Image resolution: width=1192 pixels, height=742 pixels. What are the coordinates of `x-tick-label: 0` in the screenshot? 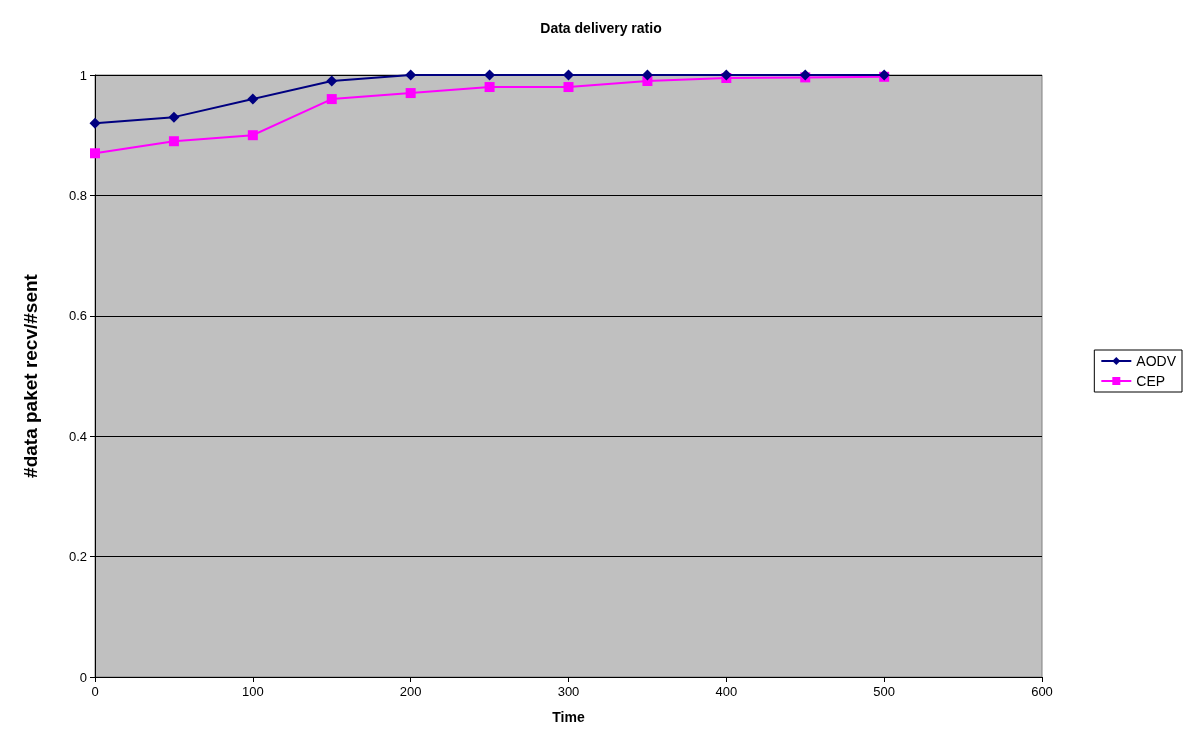 It's located at (95, 691).